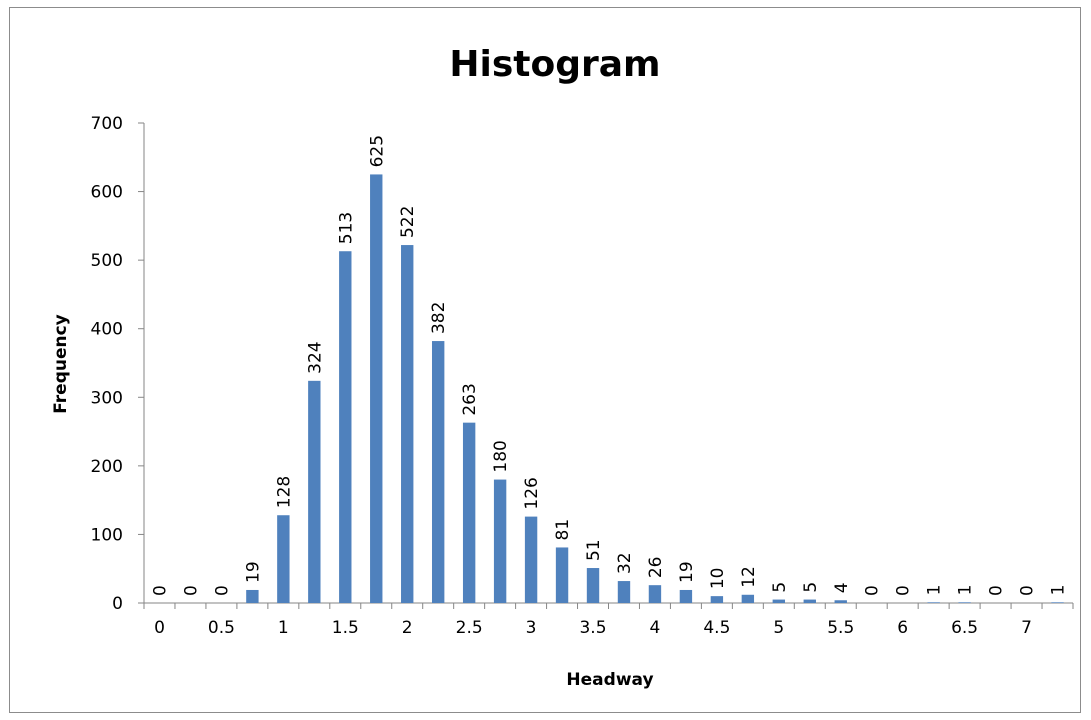  What do you see at coordinates (377, 151) in the screenshot?
I see `data-label: 625` at bounding box center [377, 151].